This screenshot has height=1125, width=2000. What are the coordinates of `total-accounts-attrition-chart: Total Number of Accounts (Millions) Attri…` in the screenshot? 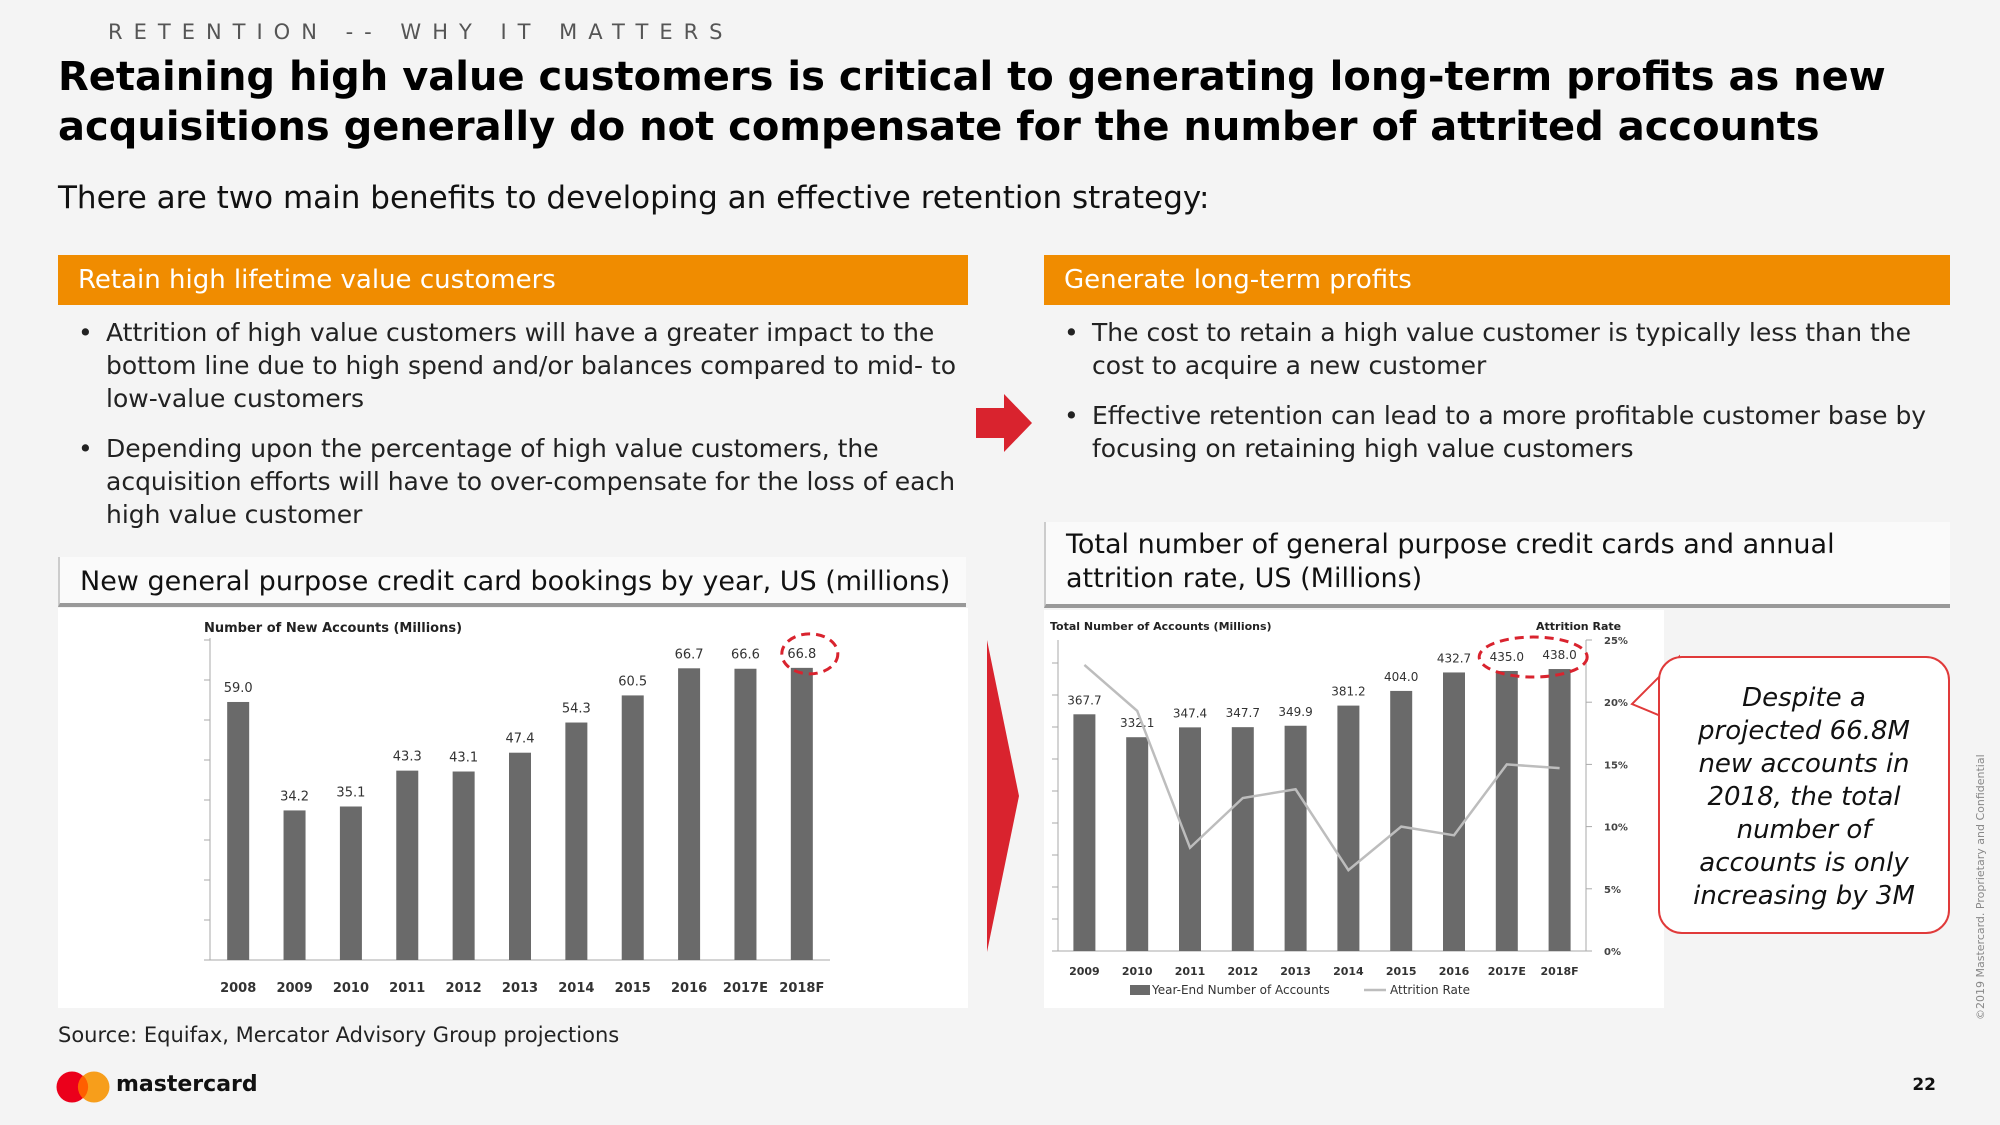 It's located at (1339, 808).